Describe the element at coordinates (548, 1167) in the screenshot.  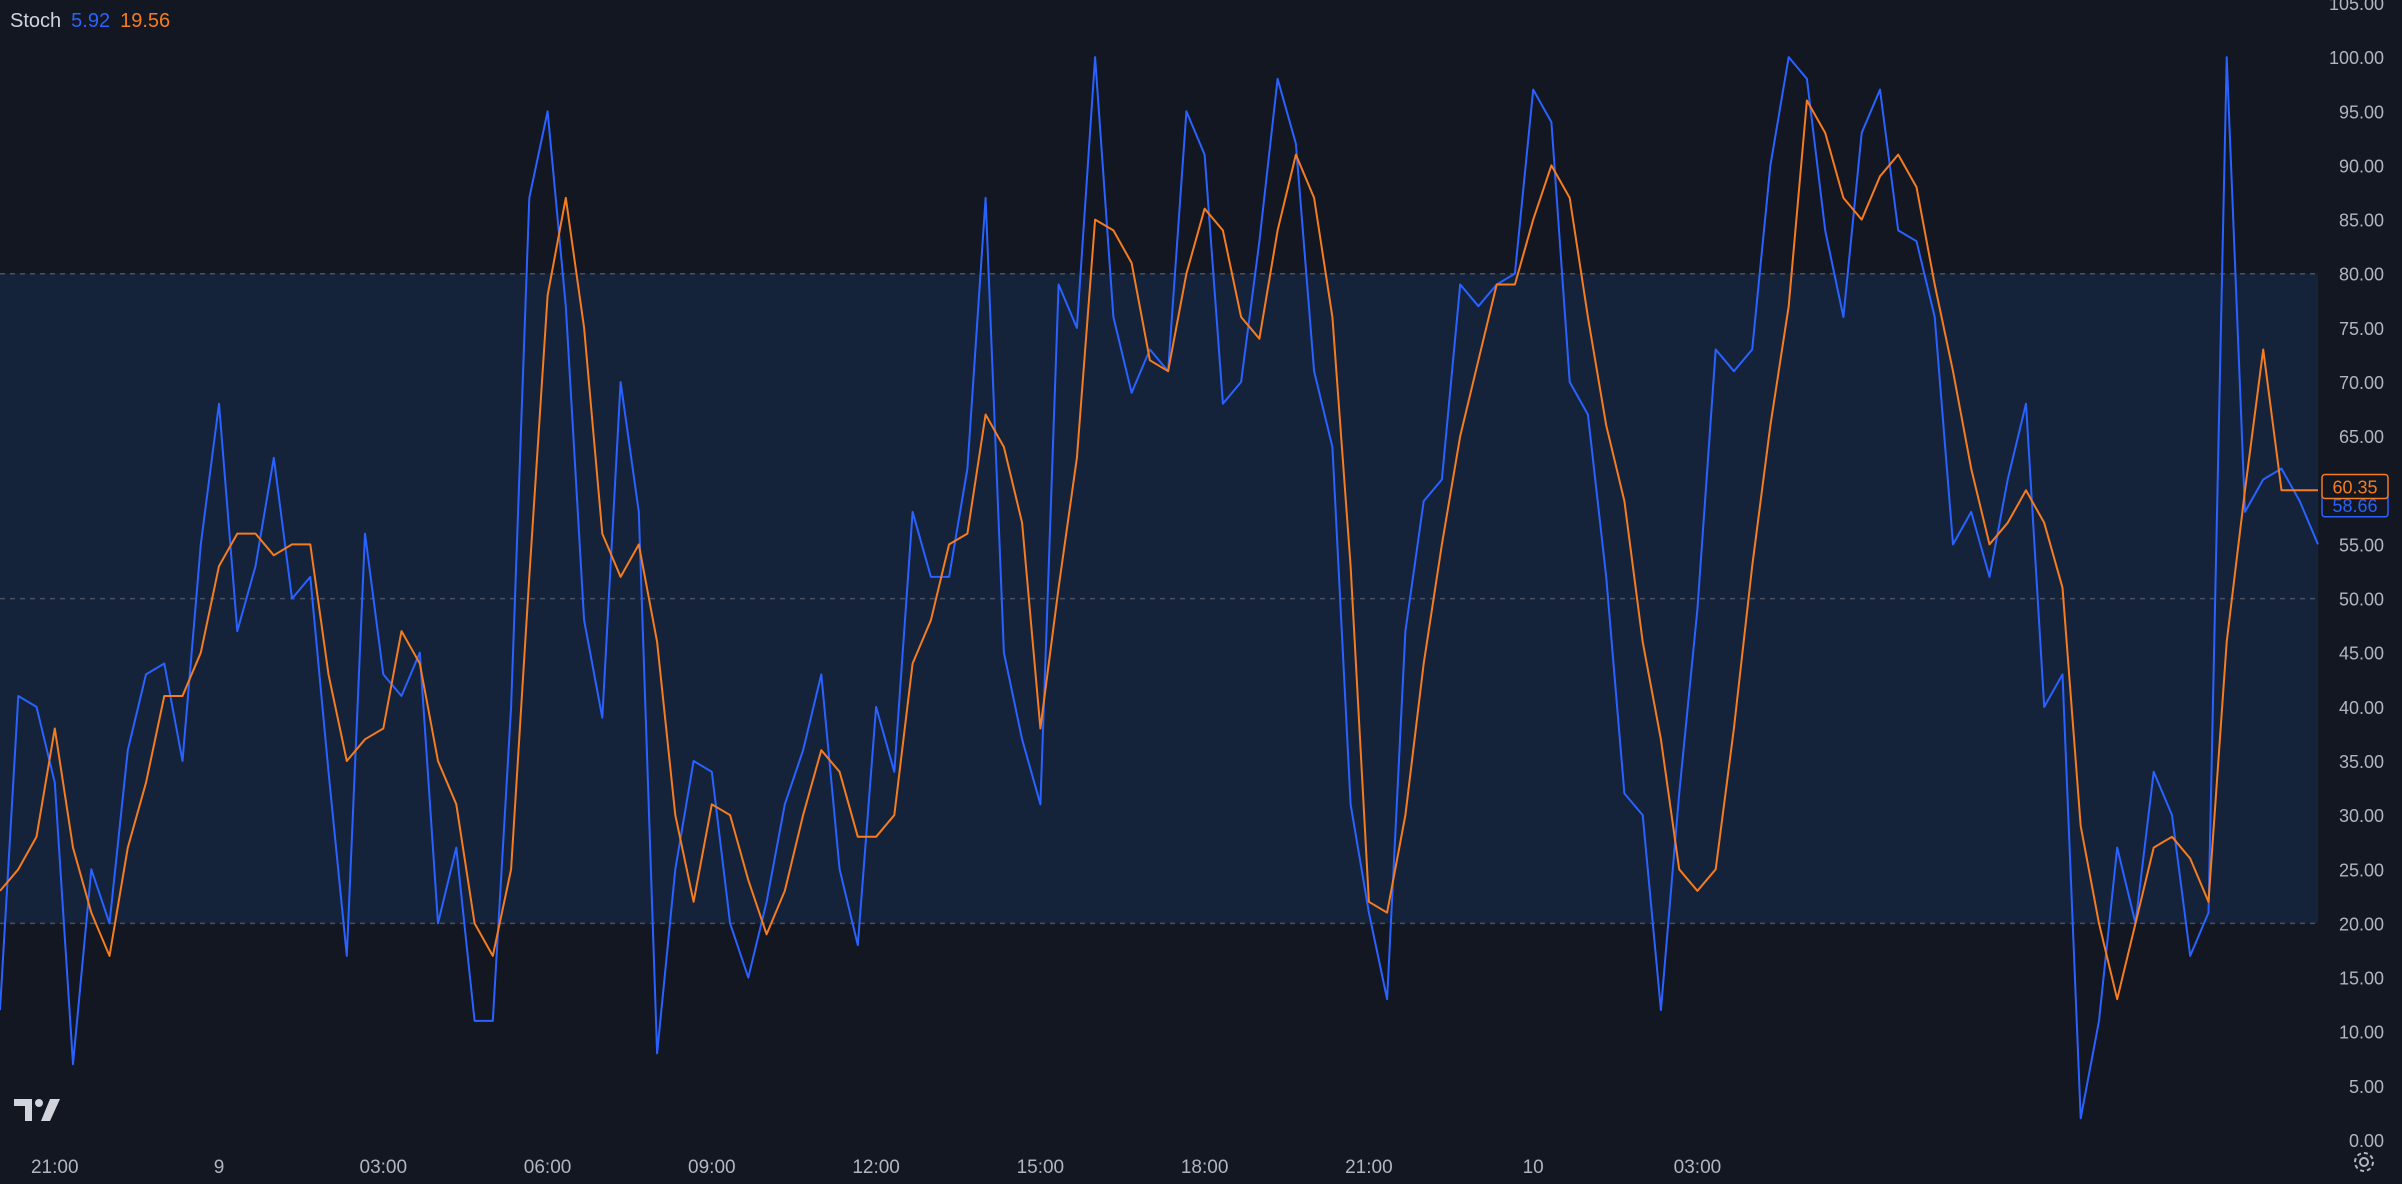
I see `x-tick-label: 06:00` at that location.